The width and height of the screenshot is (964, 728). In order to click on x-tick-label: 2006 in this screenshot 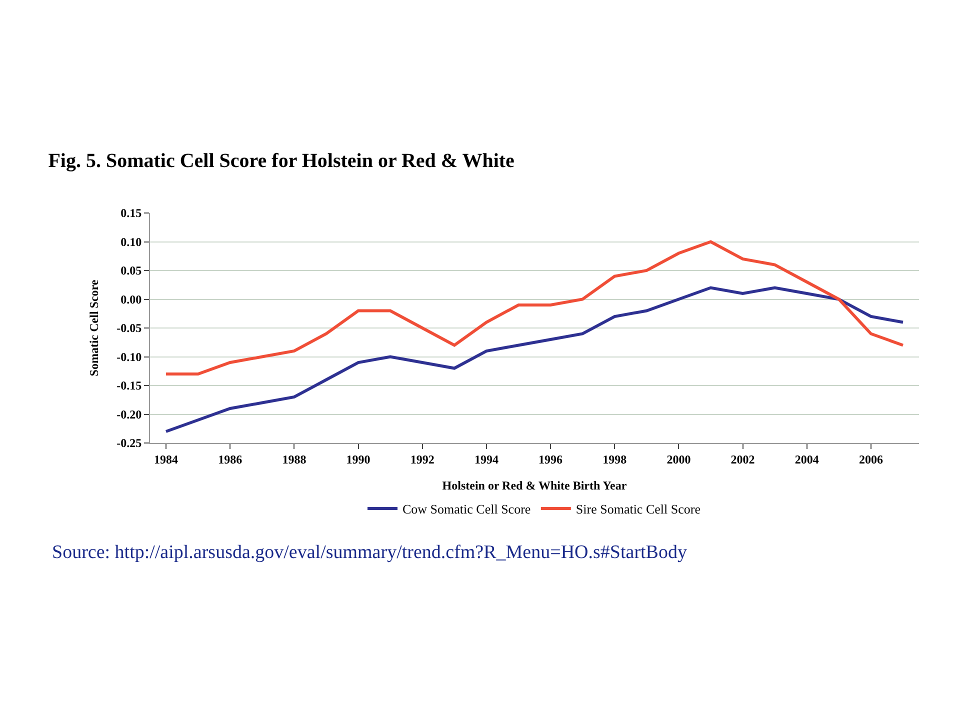, I will do `click(870, 459)`.